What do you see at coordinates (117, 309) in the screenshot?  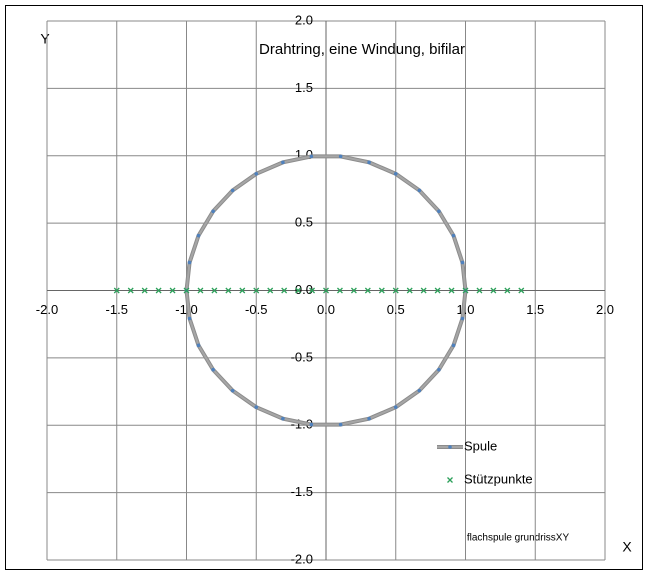 I see `x-tick-label: -1.5` at bounding box center [117, 309].